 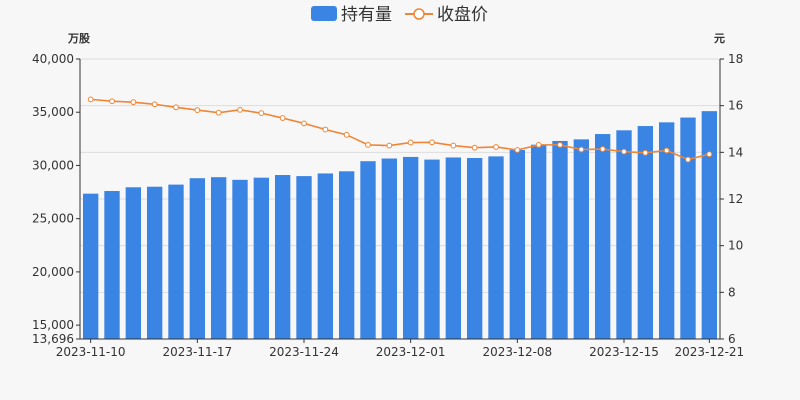 I want to click on x-tick-label: 2023-11-17, so click(x=197, y=352).